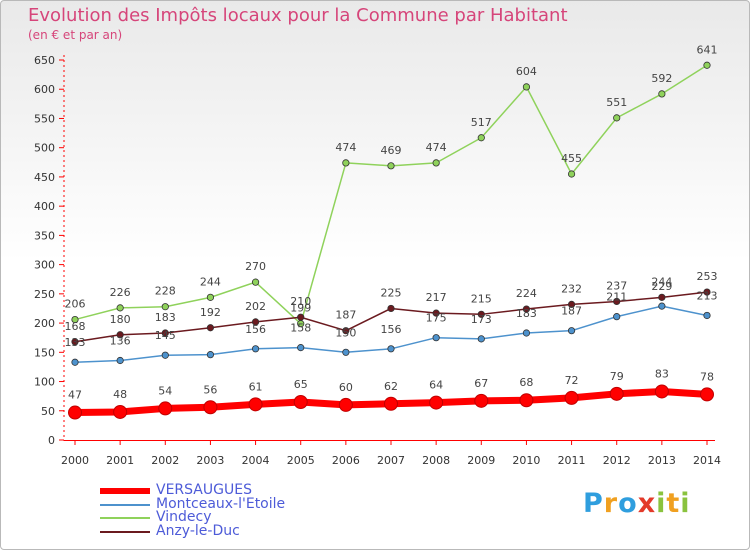 Image resolution: width=750 pixels, height=550 pixels. I want to click on x-tick-label: 2002, so click(165, 460).